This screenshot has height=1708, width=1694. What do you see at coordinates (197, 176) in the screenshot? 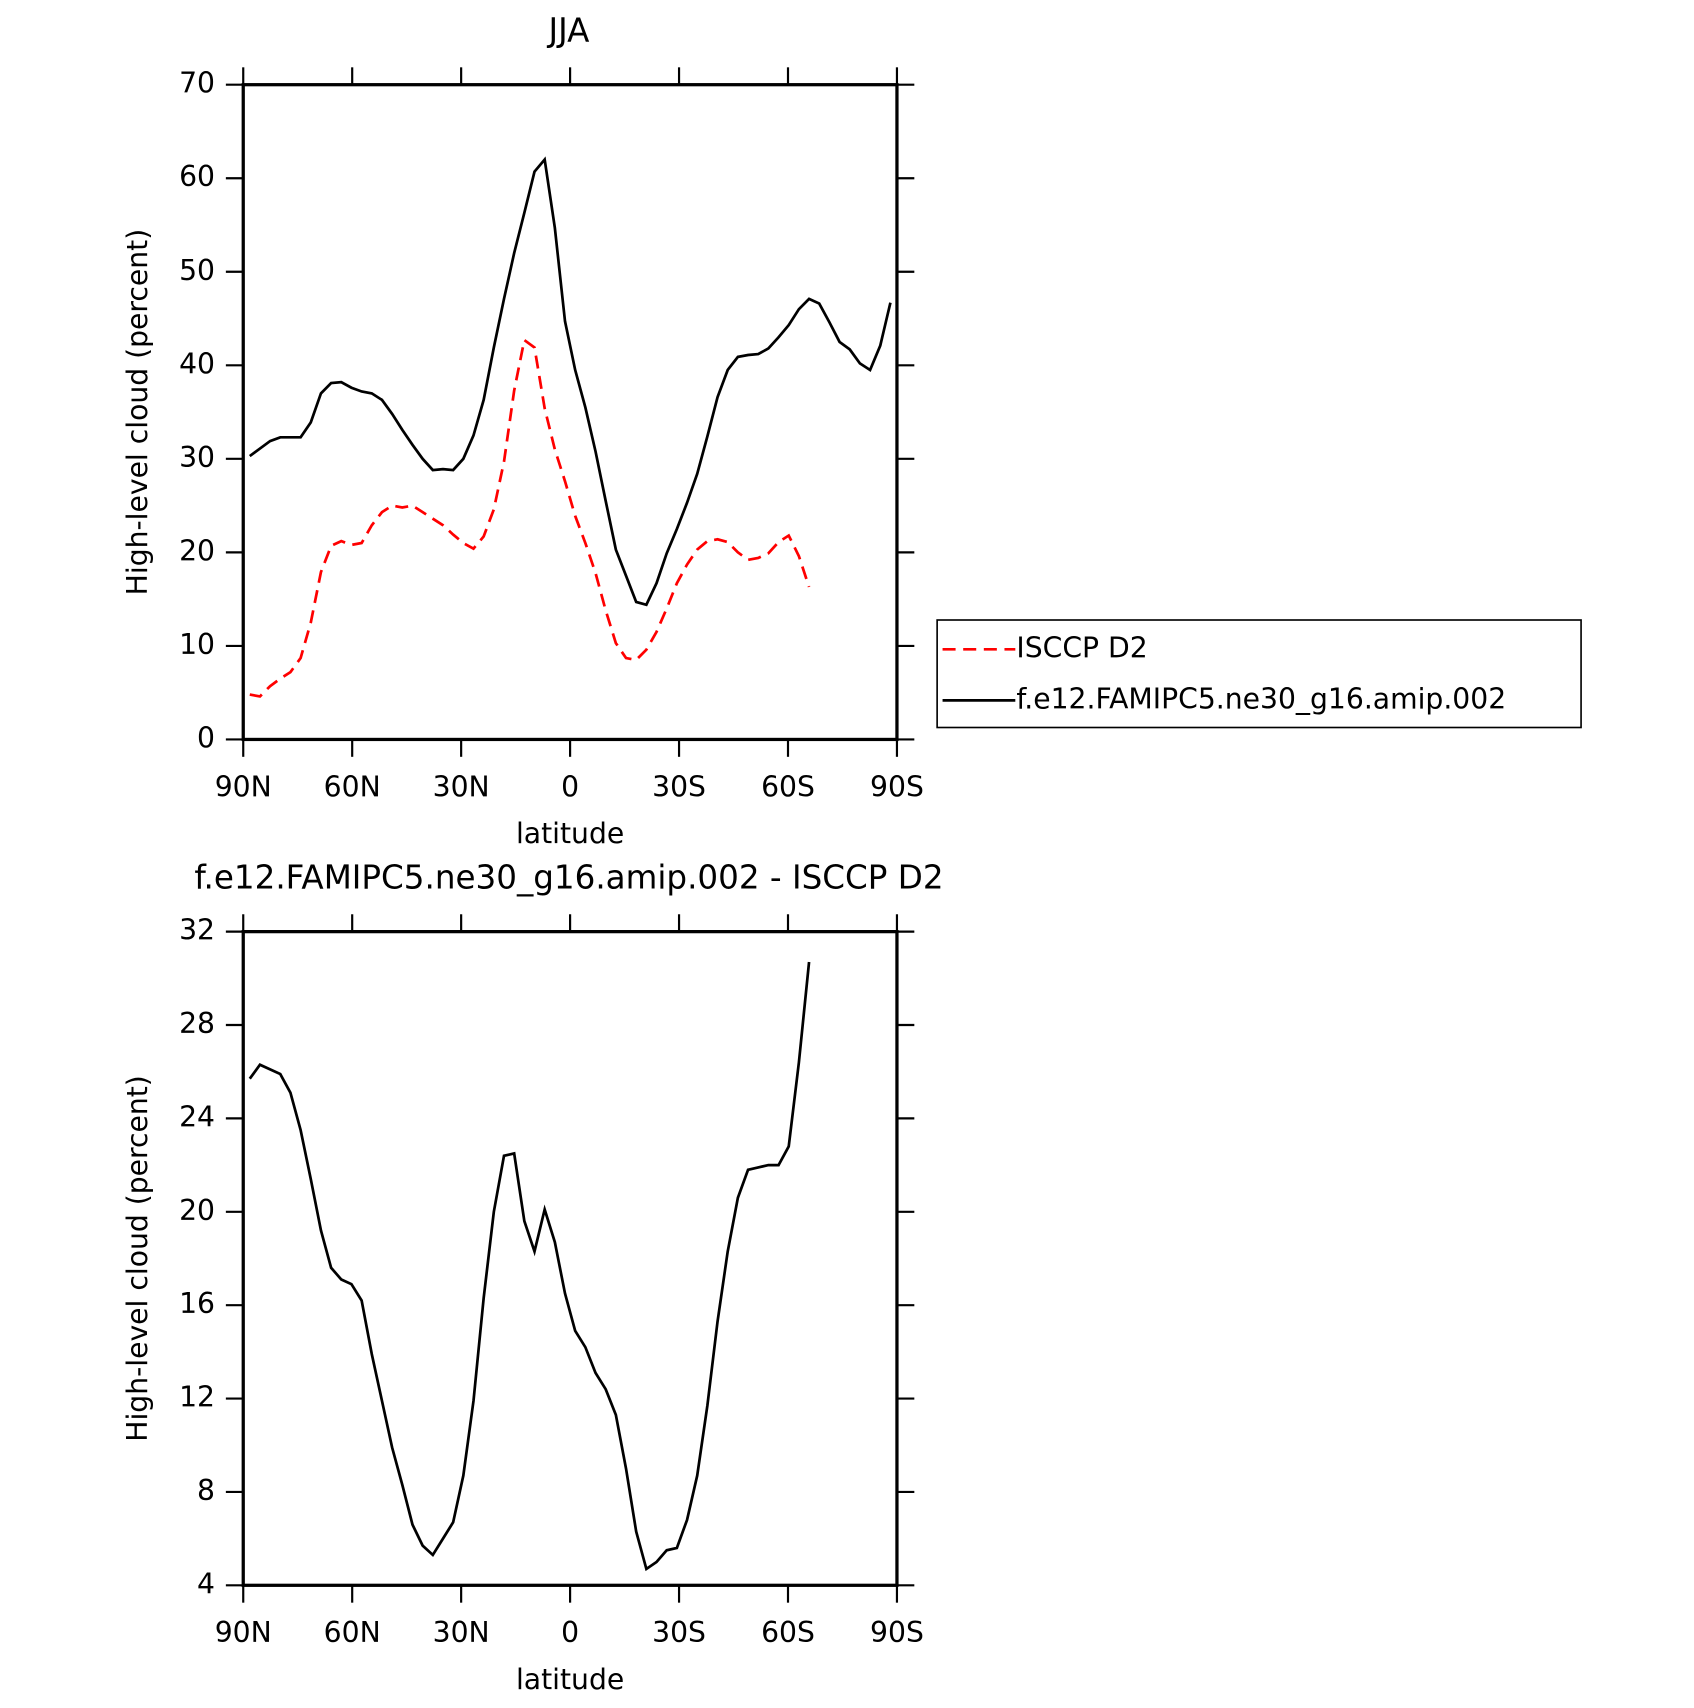
I see `y-tick-label: 60` at bounding box center [197, 176].